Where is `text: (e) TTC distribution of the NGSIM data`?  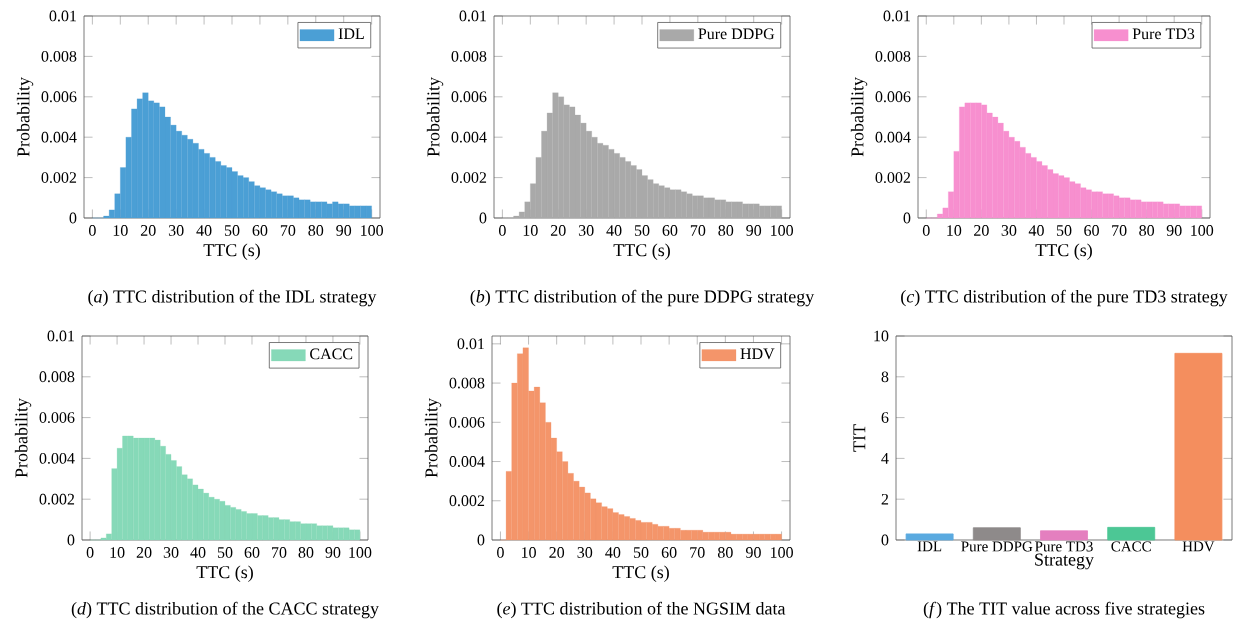 text: (e) TTC distribution of the NGSIM data is located at coordinates (641, 610).